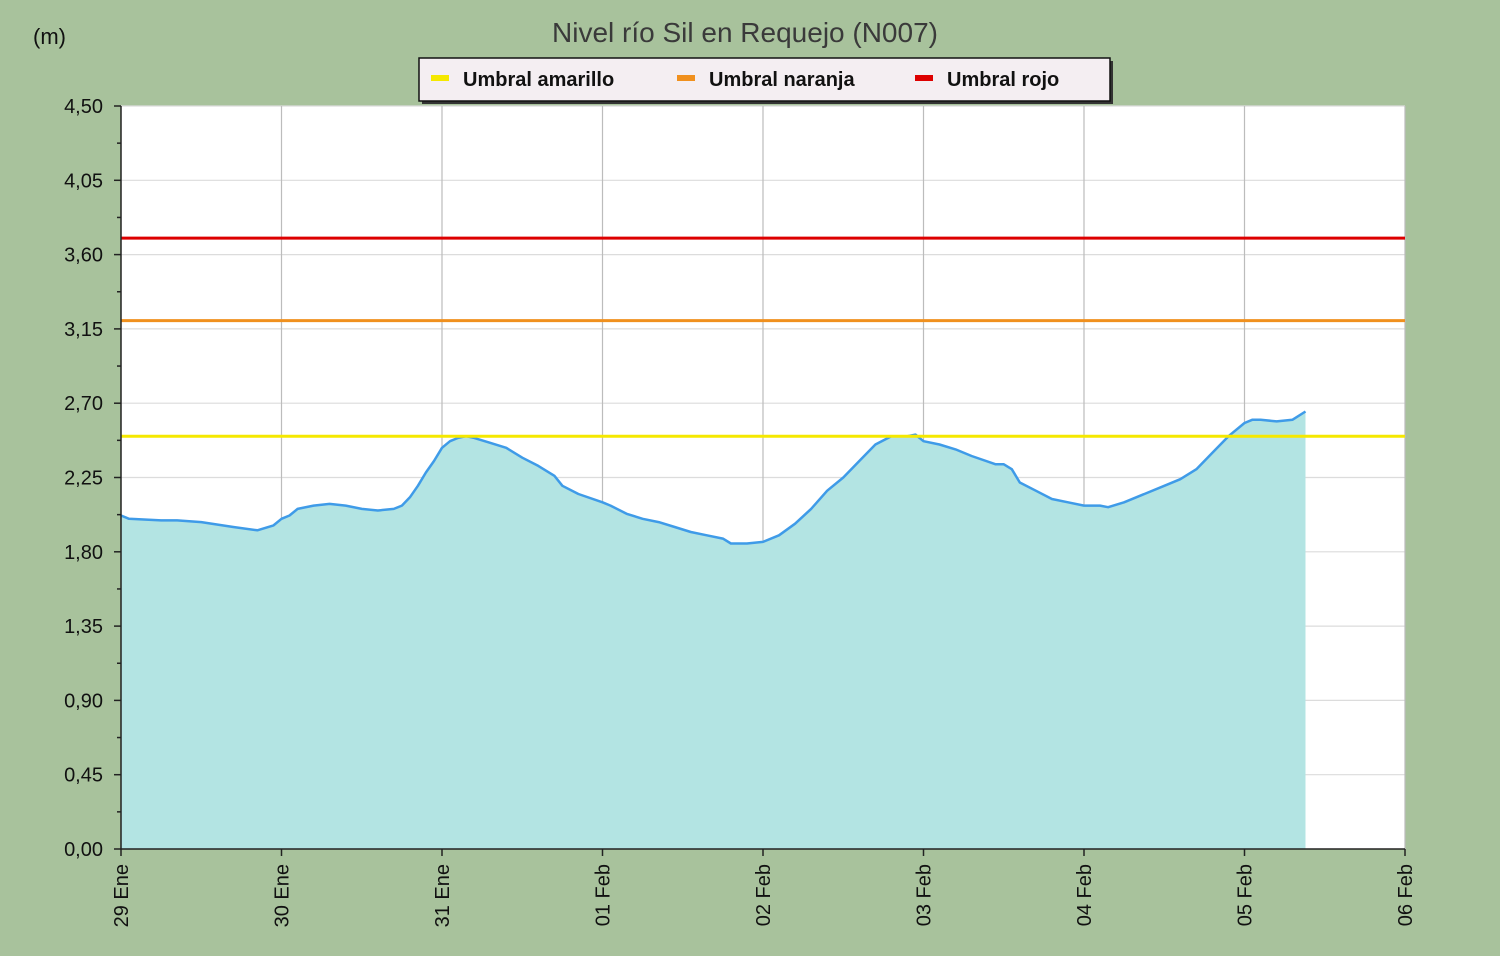 The height and width of the screenshot is (956, 1500). I want to click on x-tick-label: 31 Ene, so click(443, 895).